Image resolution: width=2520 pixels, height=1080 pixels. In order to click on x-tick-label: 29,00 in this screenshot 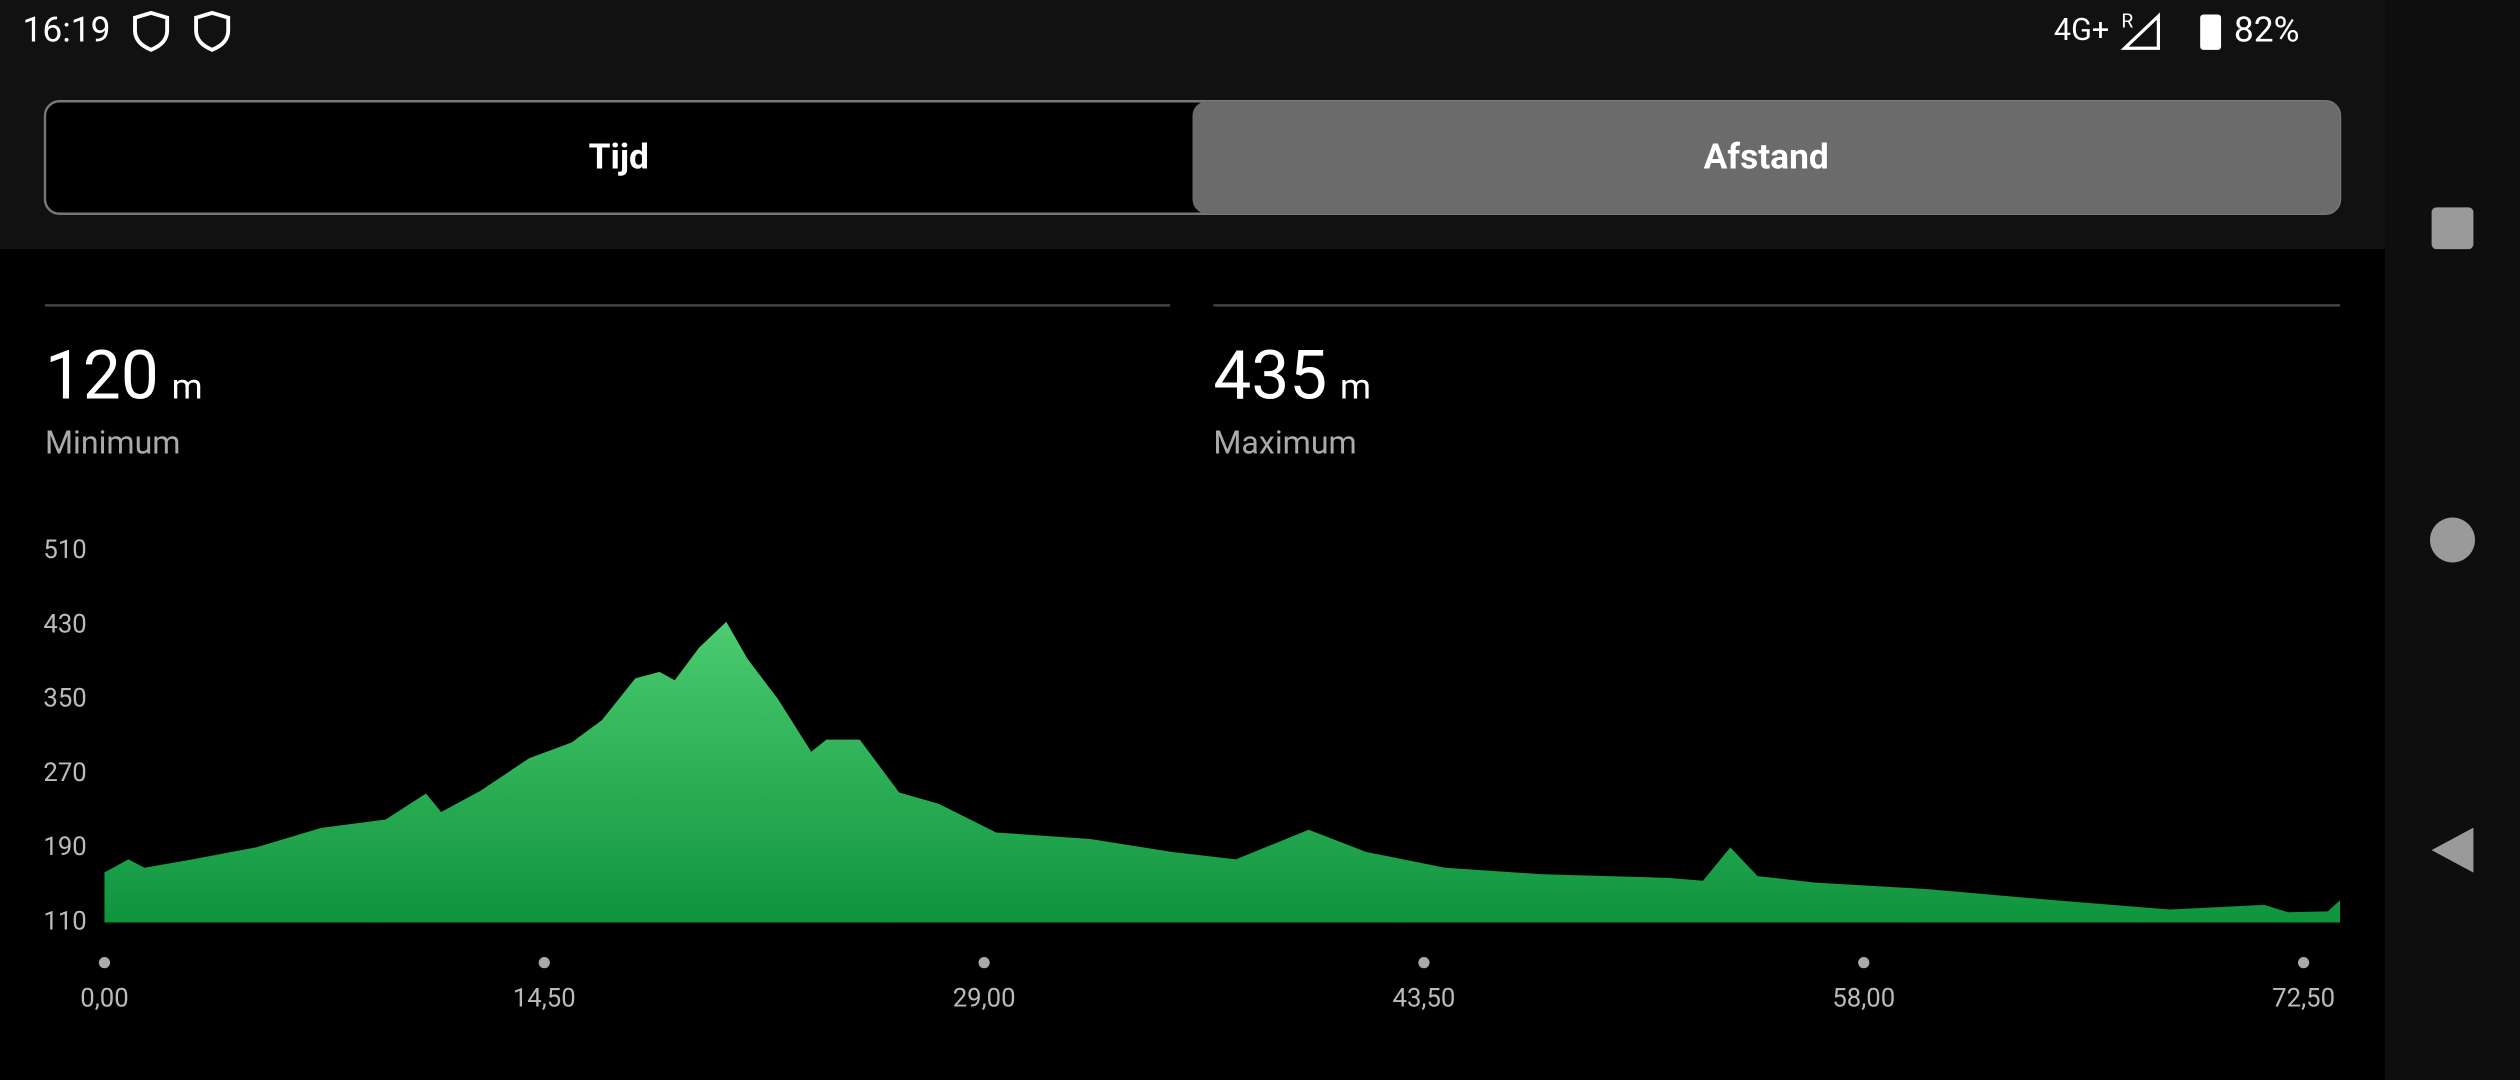, I will do `click(984, 998)`.